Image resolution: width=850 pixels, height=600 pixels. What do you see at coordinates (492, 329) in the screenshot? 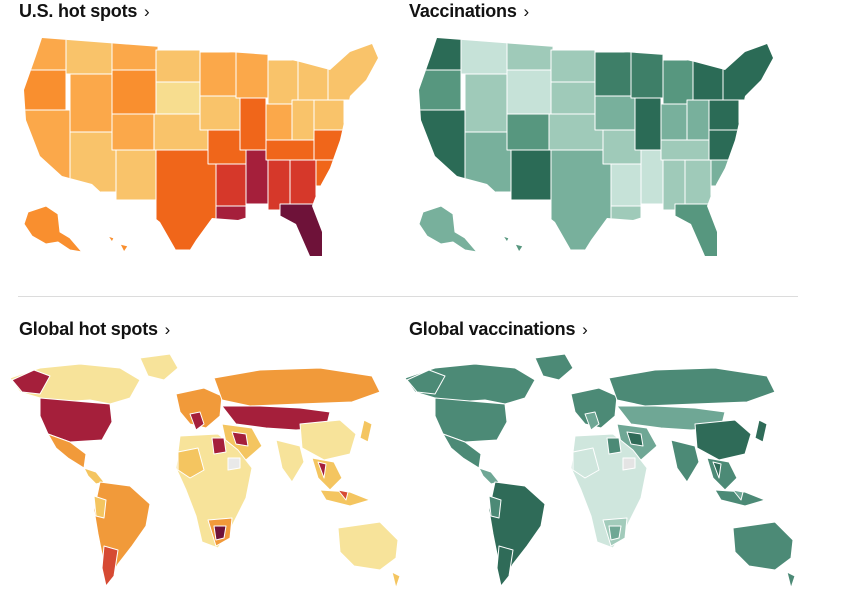
I see `global-vaccinations-title: Global vaccinations` at bounding box center [492, 329].